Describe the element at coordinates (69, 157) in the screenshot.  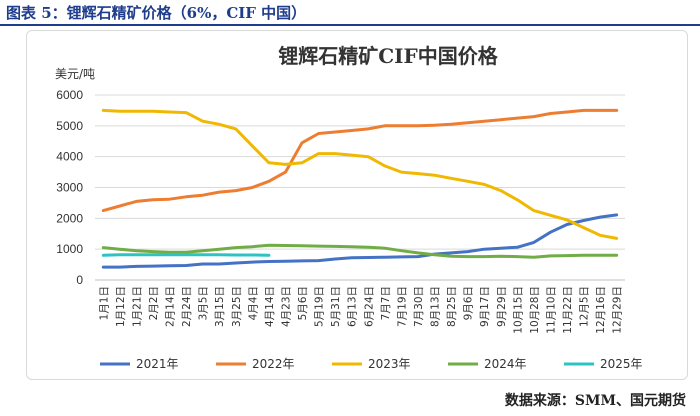
I see `y-tick-label: 4000` at that location.